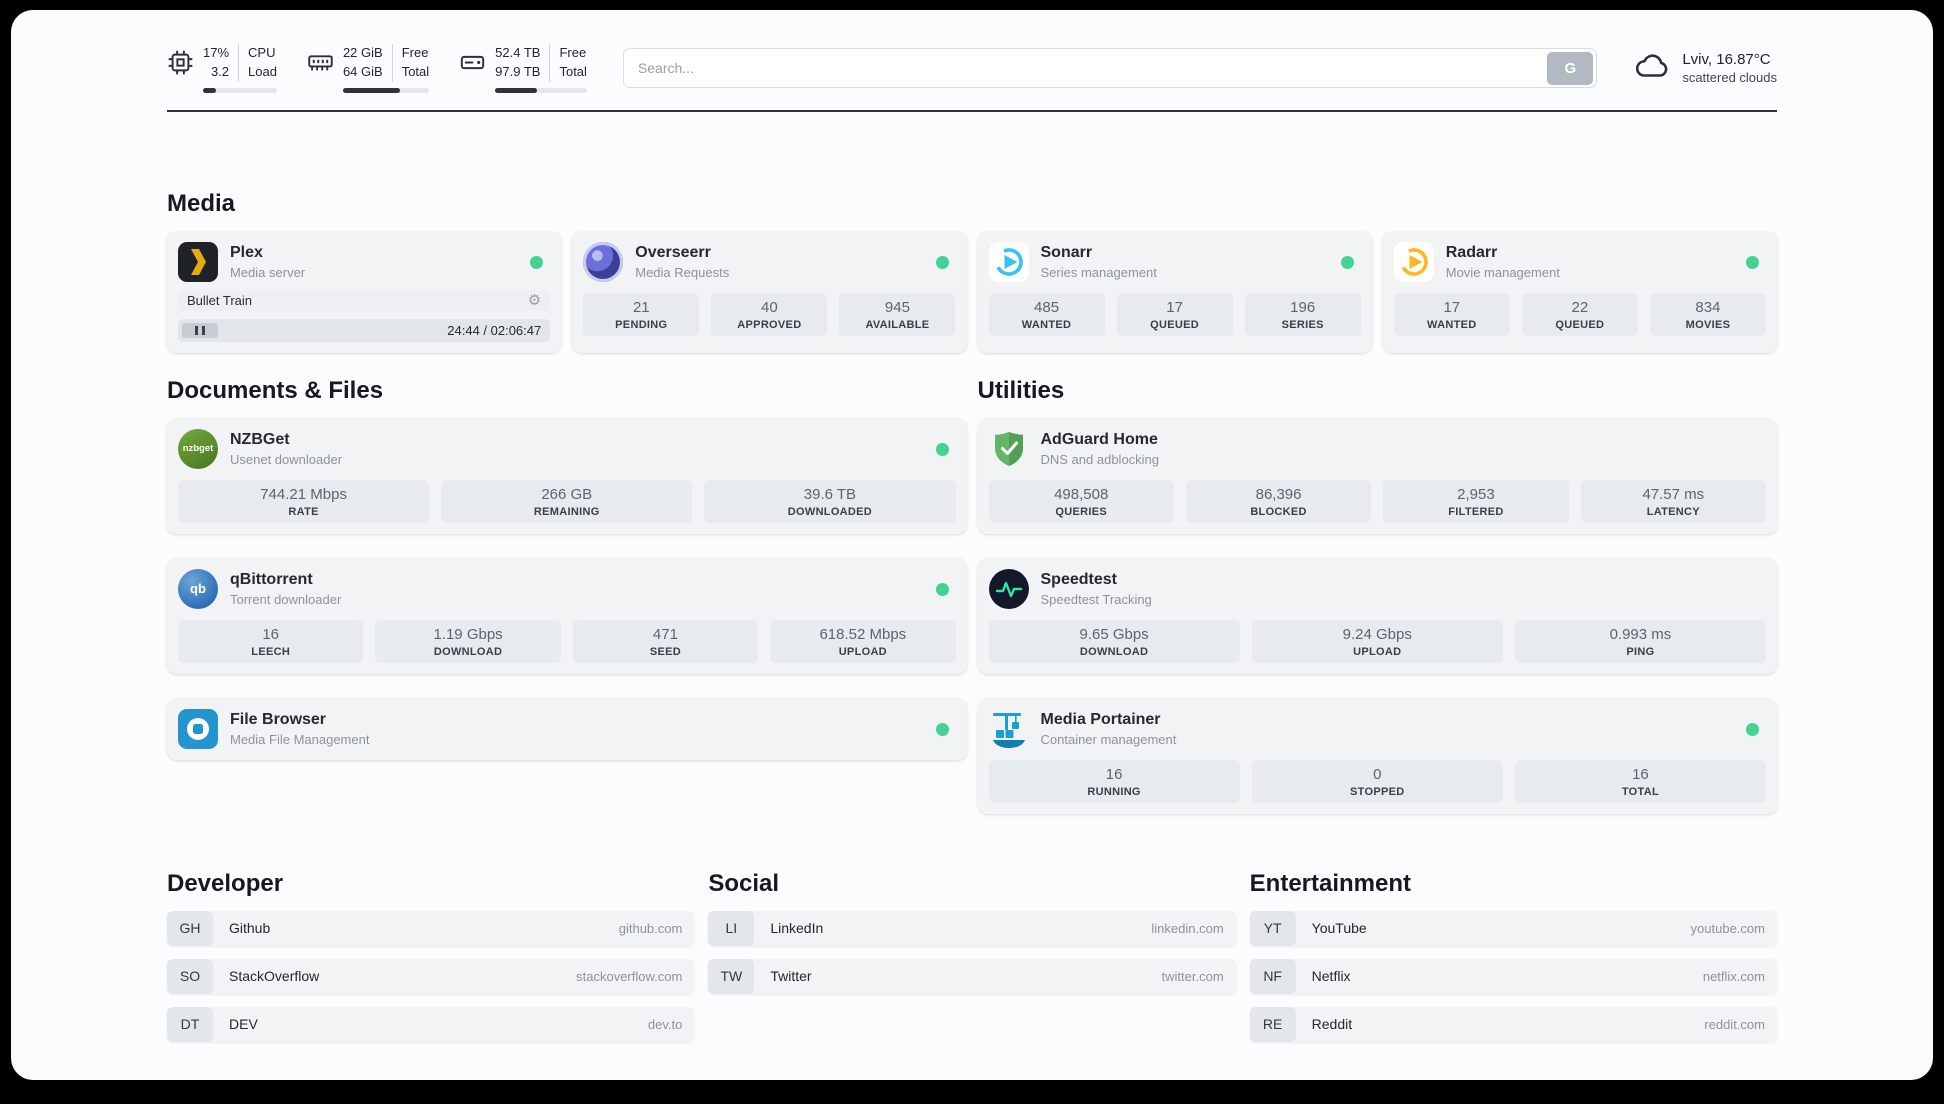 The height and width of the screenshot is (1104, 1944). What do you see at coordinates (1100, 459) in the screenshot?
I see `app-subtitle: DNS and adblocking` at bounding box center [1100, 459].